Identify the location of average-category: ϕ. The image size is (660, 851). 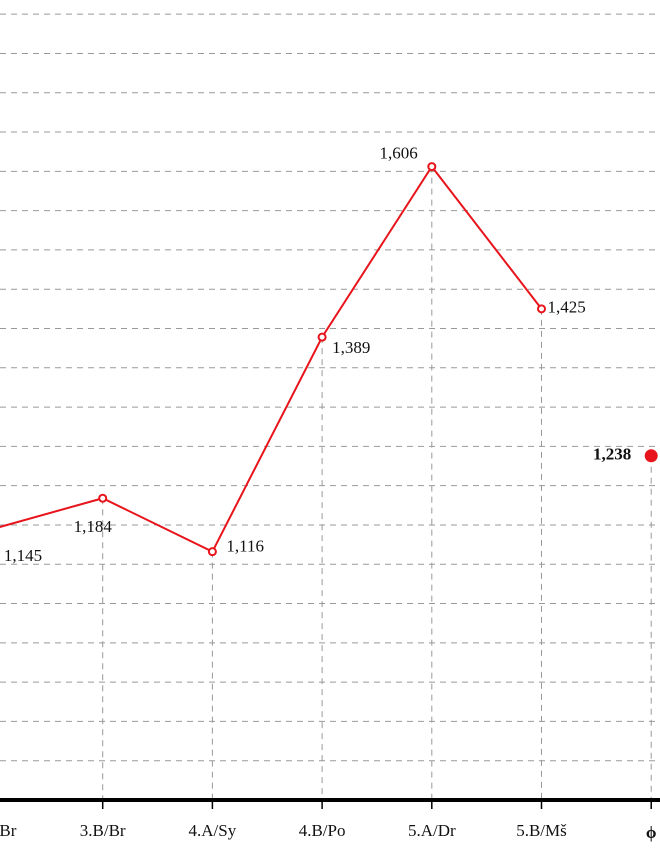
(651, 832).